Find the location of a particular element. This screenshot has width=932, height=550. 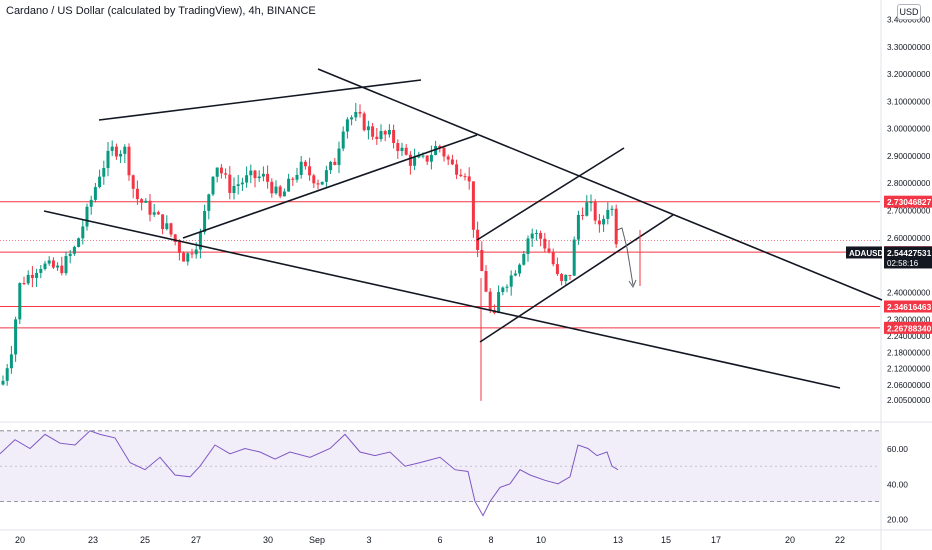

projection-path is located at coordinates (625, 256).